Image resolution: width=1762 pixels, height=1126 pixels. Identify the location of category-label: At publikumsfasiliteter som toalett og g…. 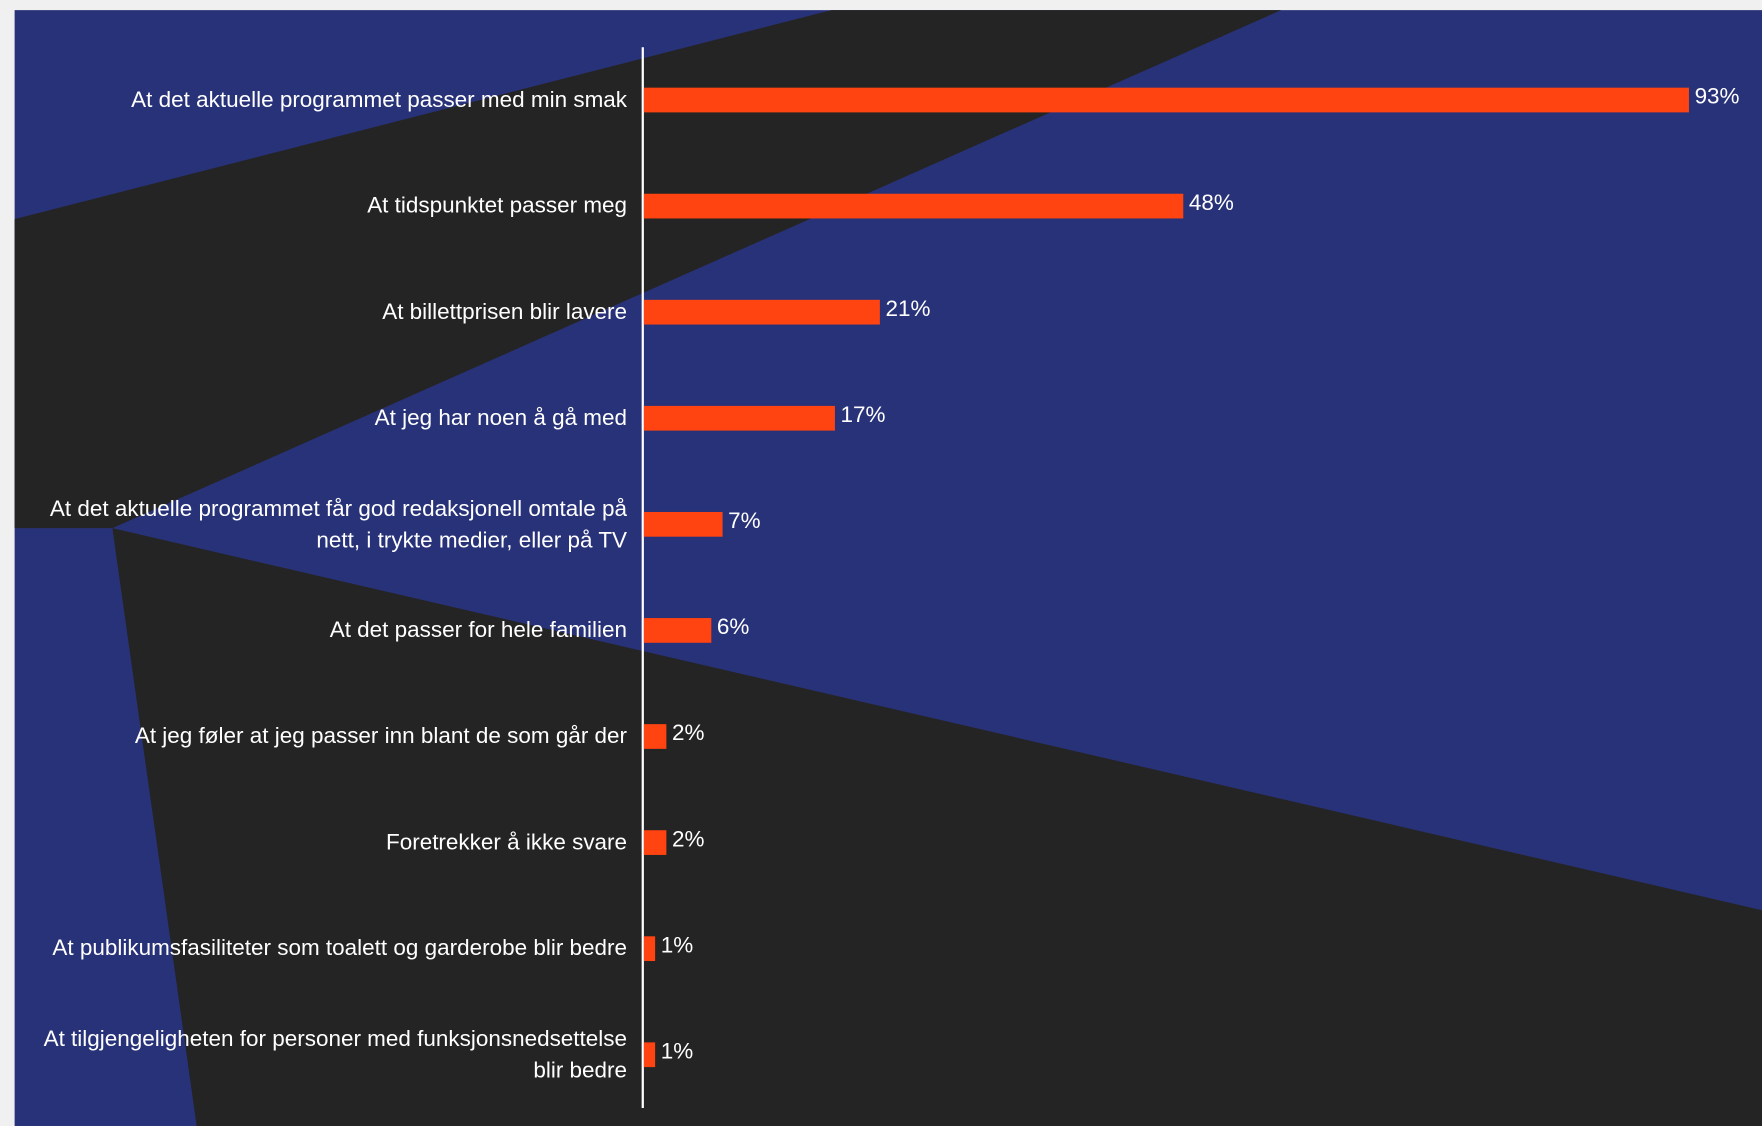
(340, 949).